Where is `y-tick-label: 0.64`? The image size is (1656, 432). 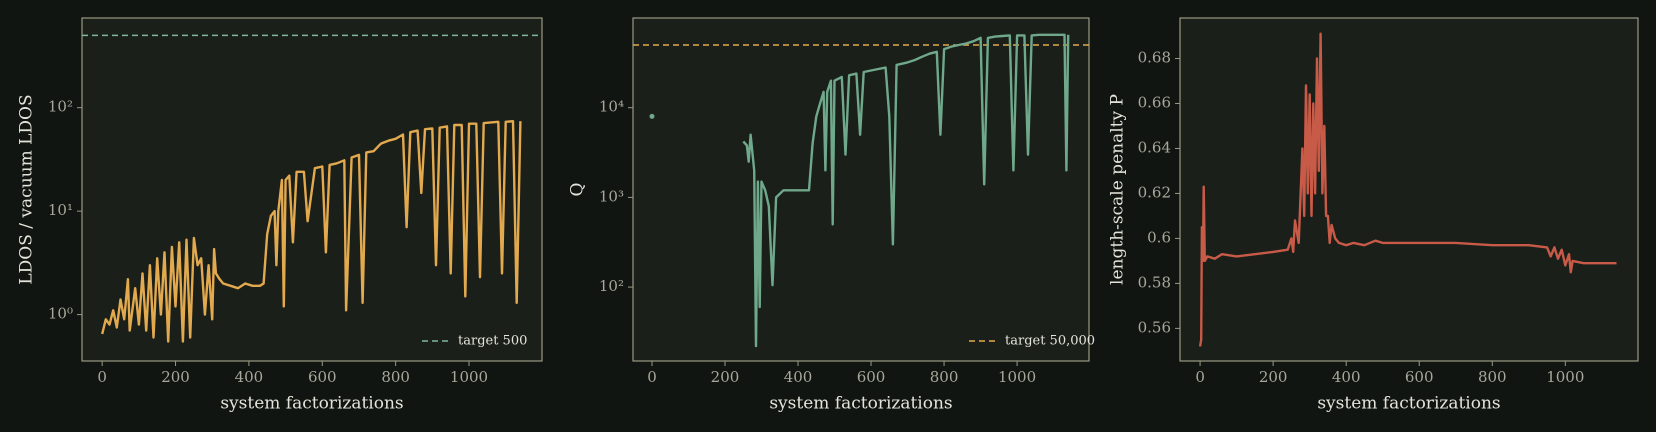 y-tick-label: 0.64 is located at coordinates (1154, 147).